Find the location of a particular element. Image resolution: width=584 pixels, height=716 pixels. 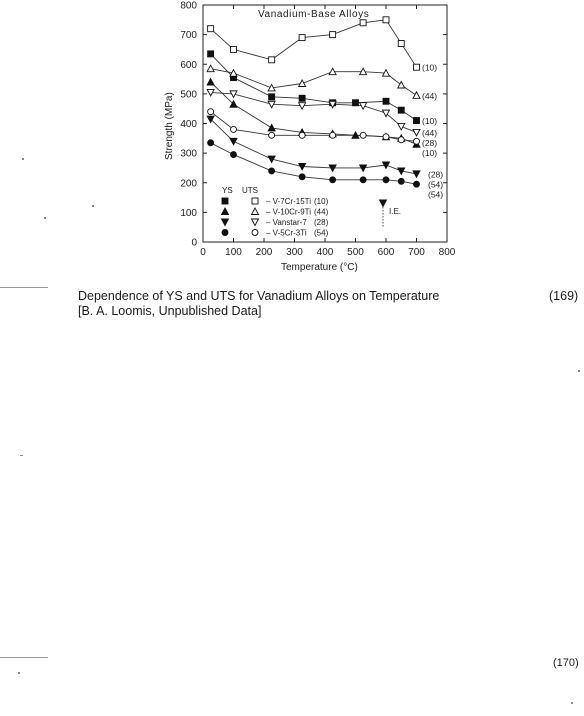

legend-label: – Vanstar-7 is located at coordinates (286, 222).